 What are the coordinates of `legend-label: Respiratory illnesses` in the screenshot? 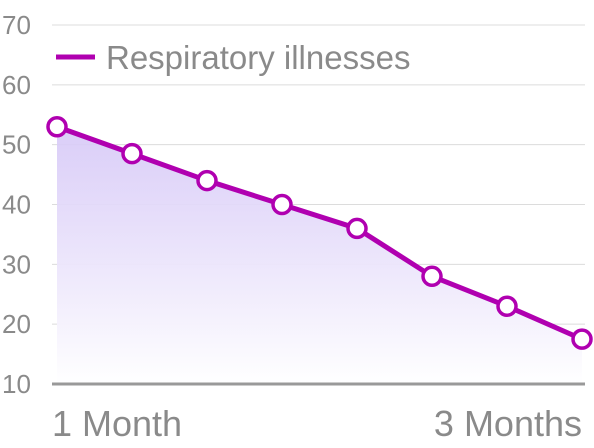 It's located at (258, 57).